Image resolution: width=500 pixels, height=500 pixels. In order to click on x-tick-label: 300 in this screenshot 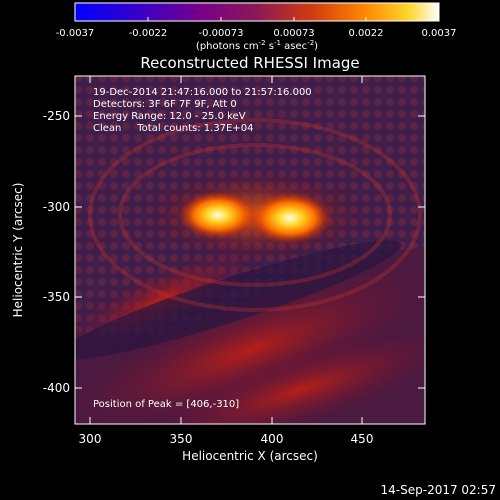, I will do `click(90, 439)`.